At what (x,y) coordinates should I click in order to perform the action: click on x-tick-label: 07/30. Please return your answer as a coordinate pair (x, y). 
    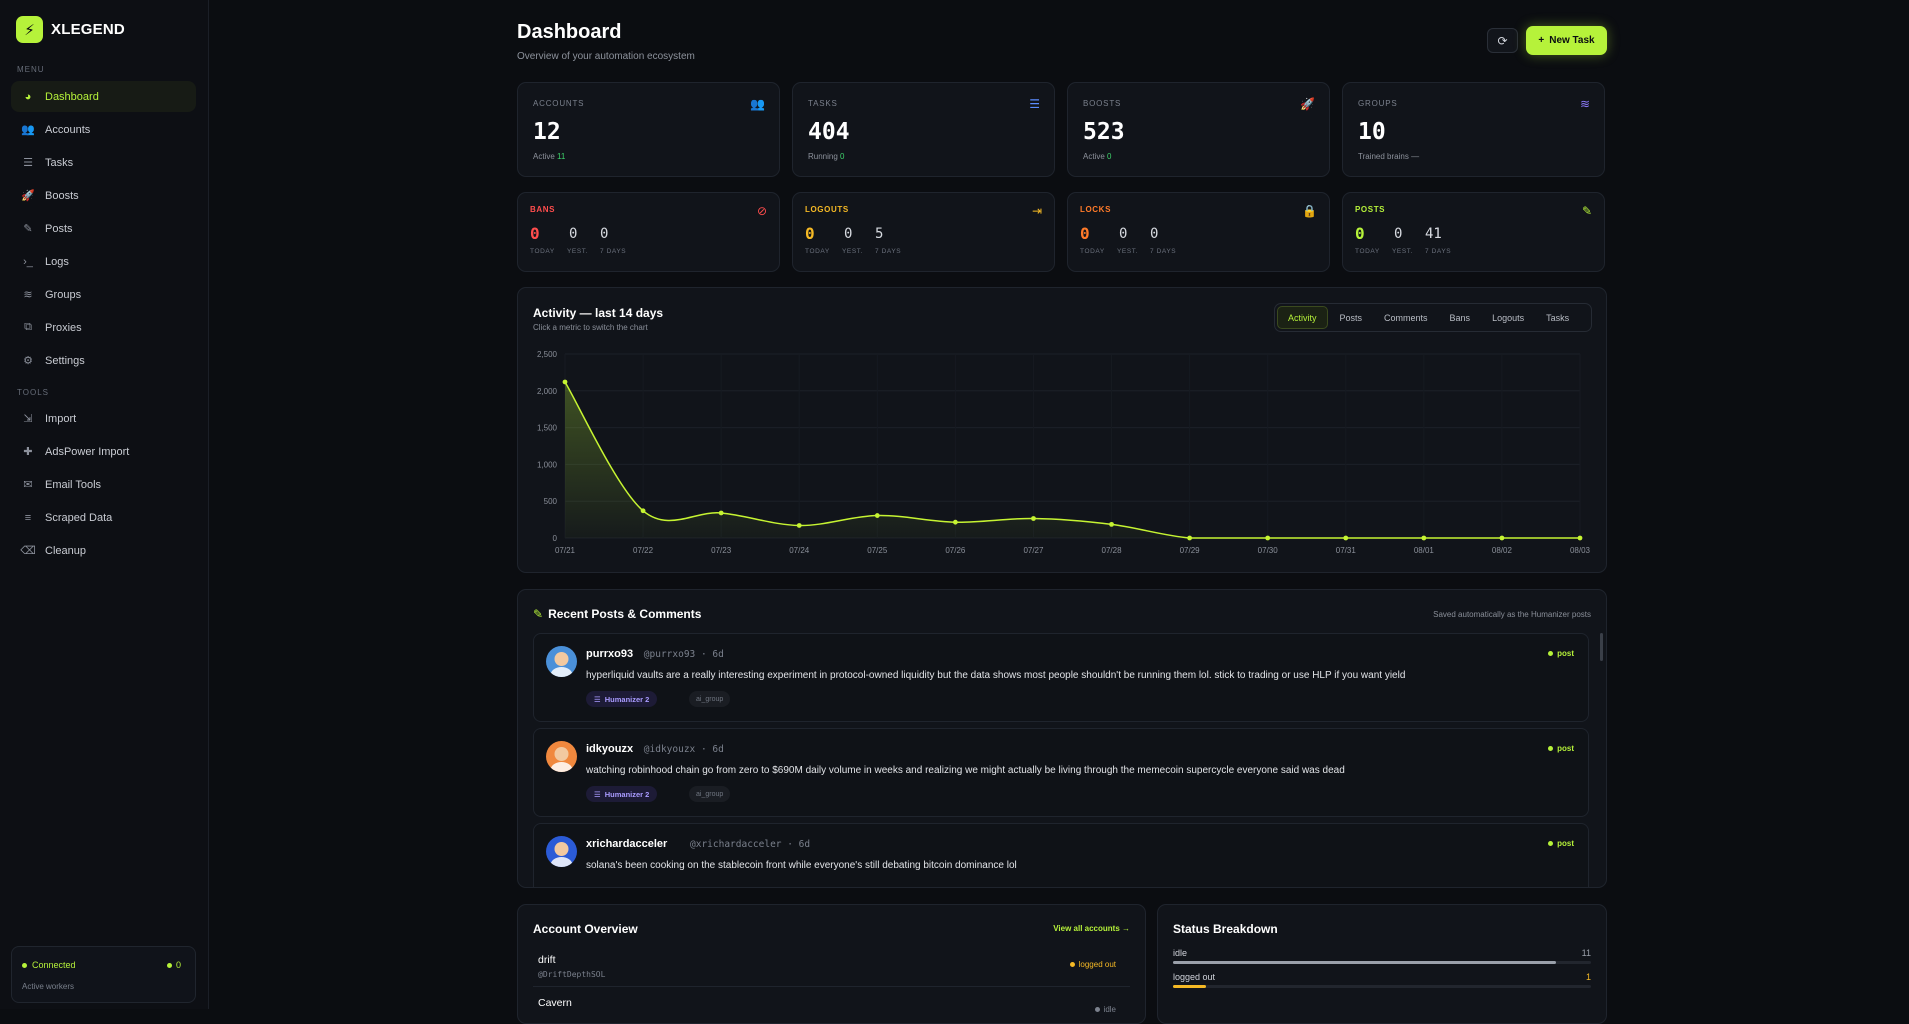
    Looking at the image, I should click on (1268, 550).